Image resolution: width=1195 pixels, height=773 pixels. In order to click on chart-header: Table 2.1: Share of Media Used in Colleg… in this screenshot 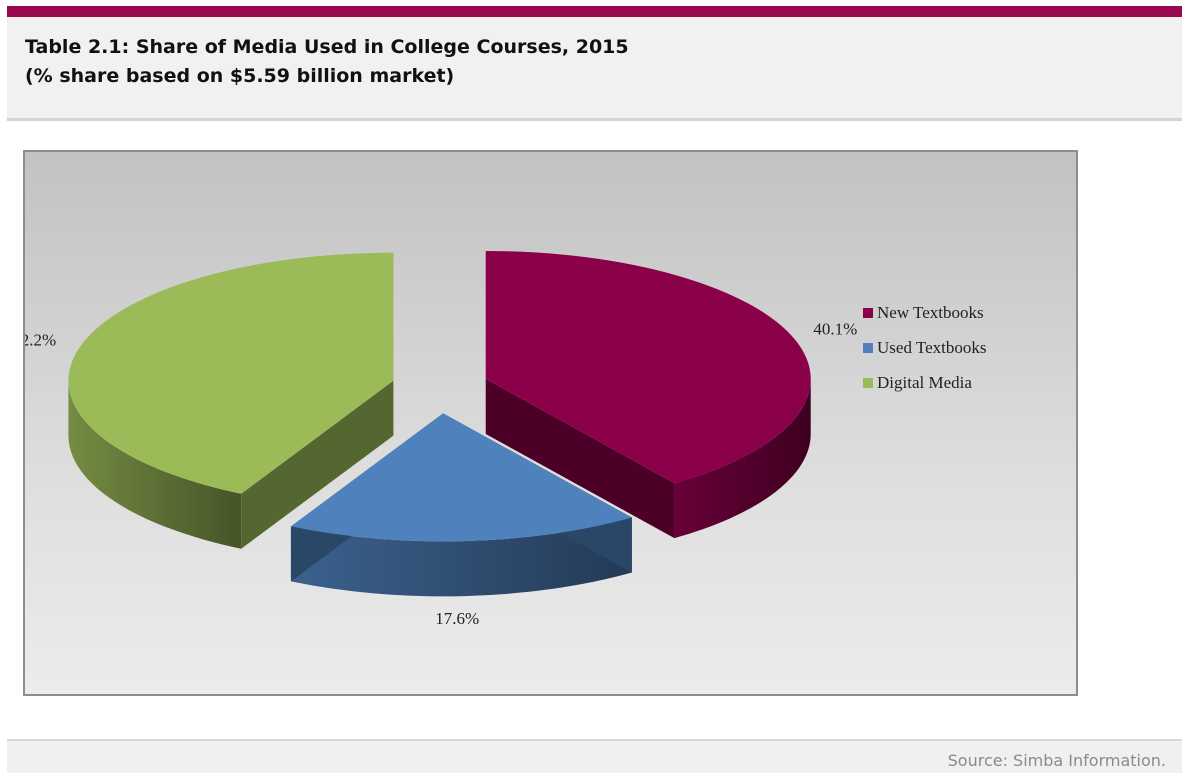, I will do `click(594, 69)`.